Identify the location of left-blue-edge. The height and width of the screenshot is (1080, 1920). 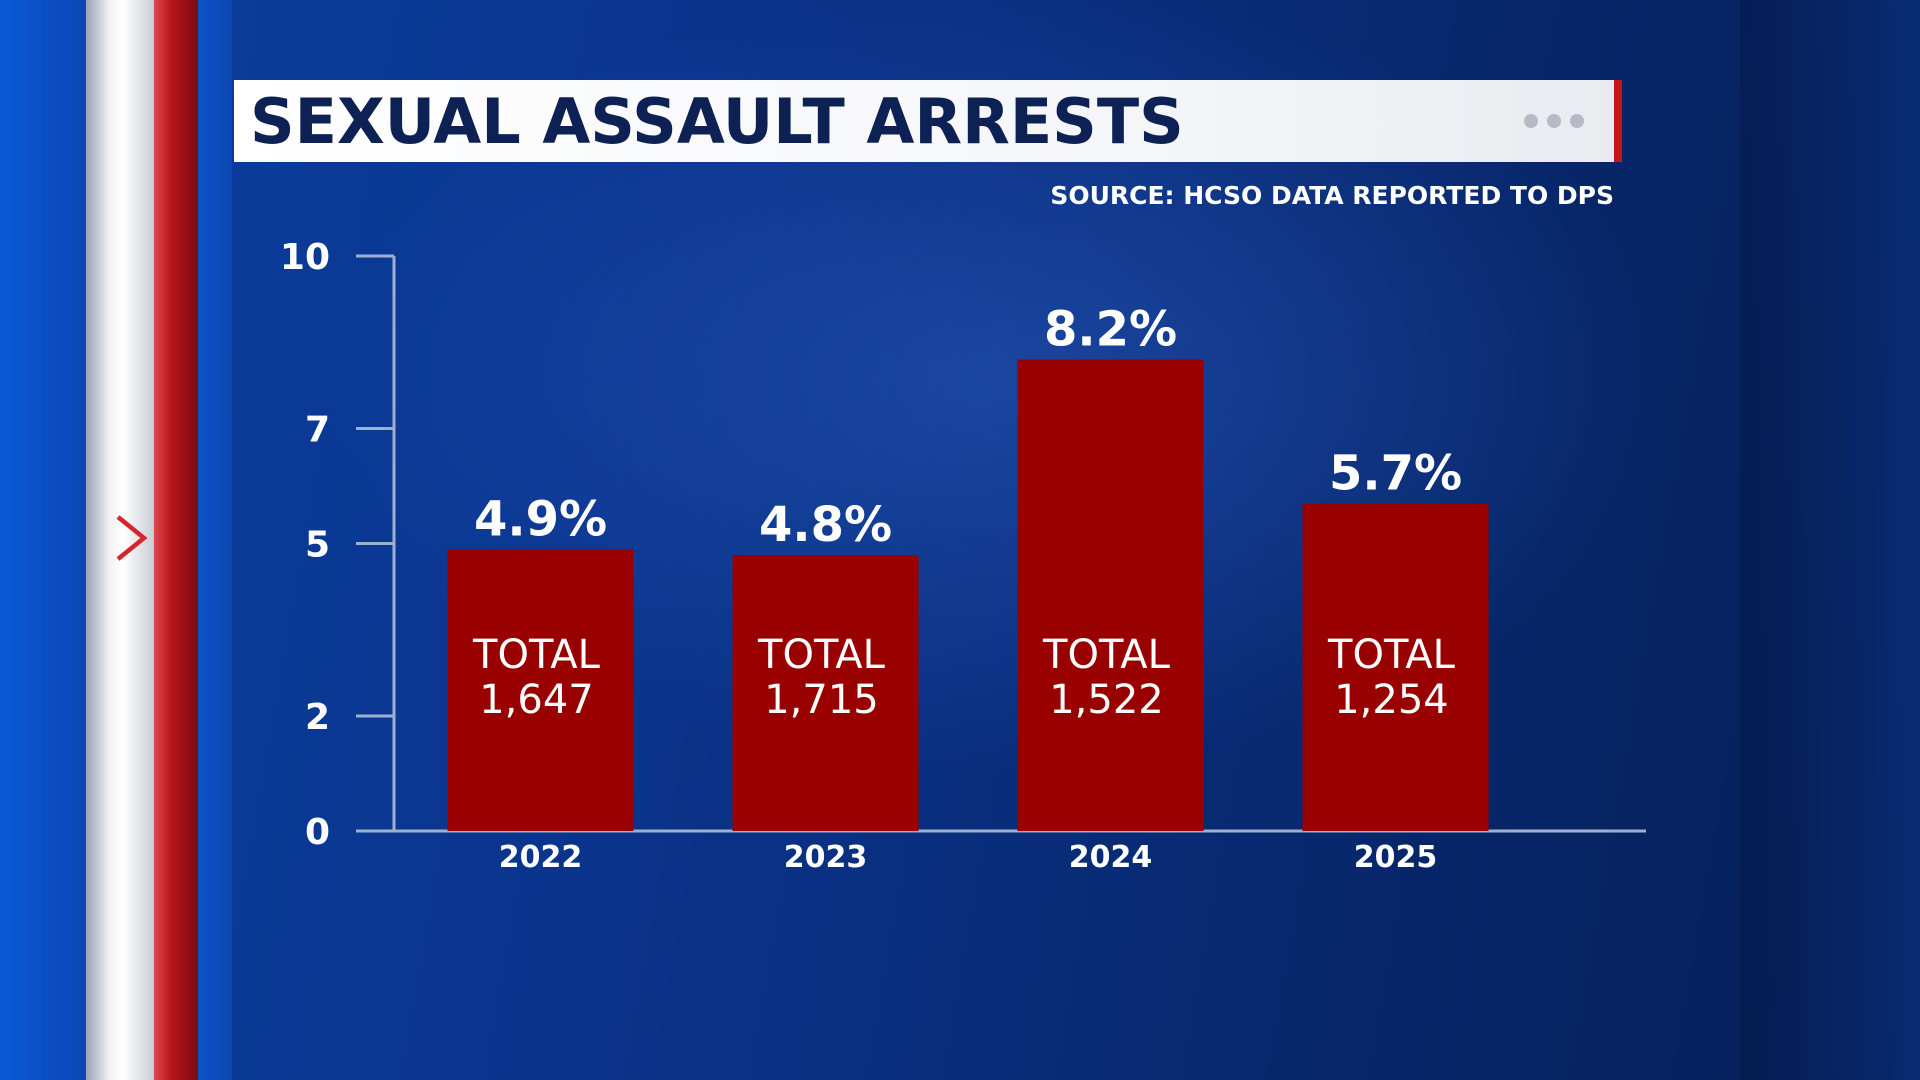
(215, 540).